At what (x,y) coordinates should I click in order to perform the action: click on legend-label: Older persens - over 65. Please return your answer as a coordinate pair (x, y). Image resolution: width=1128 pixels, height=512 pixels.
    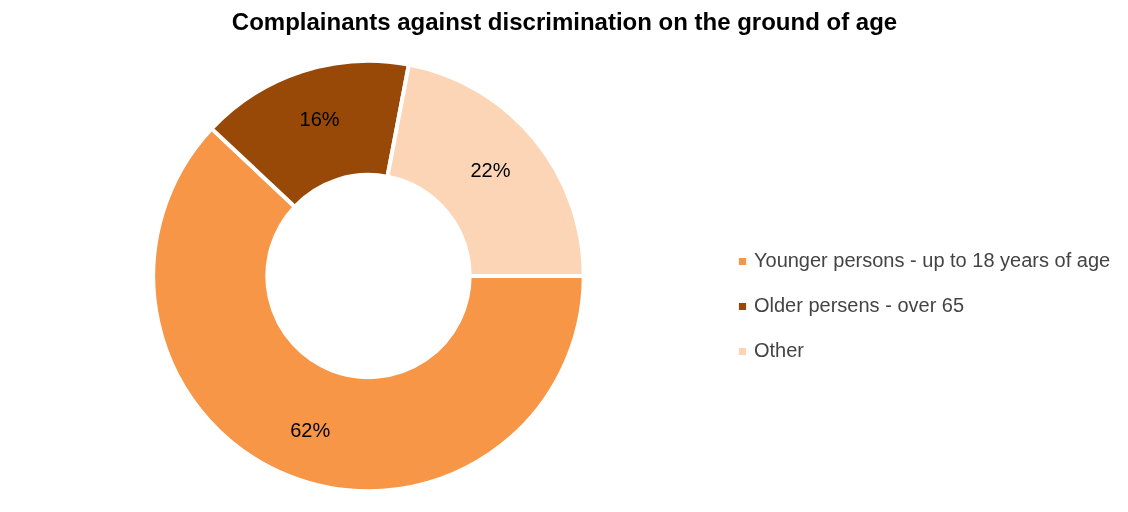
    Looking at the image, I should click on (859, 305).